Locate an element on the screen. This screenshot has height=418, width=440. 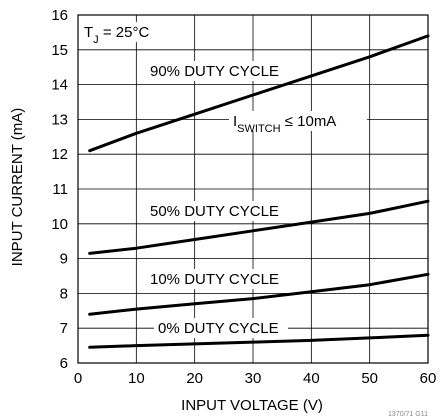
y-tick-label: 16 is located at coordinates (59, 15).